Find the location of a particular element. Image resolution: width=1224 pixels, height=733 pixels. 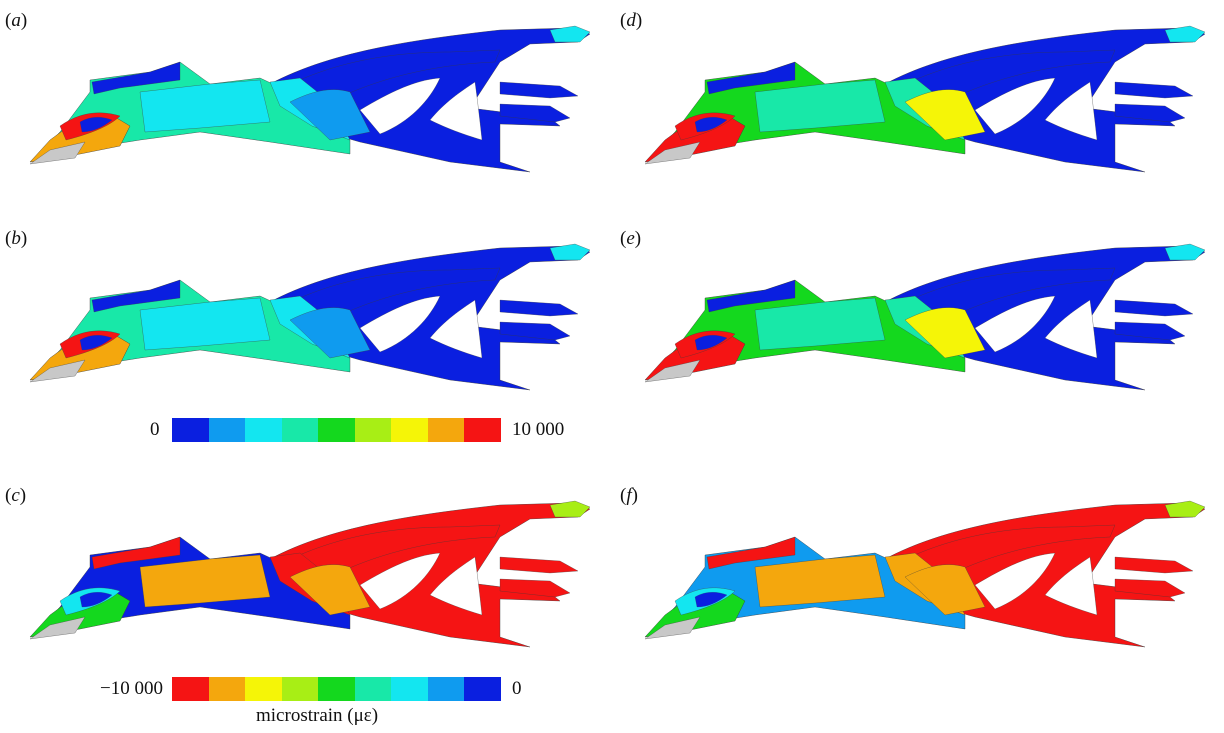

skull-strain-map-e is located at coordinates (925, 317).